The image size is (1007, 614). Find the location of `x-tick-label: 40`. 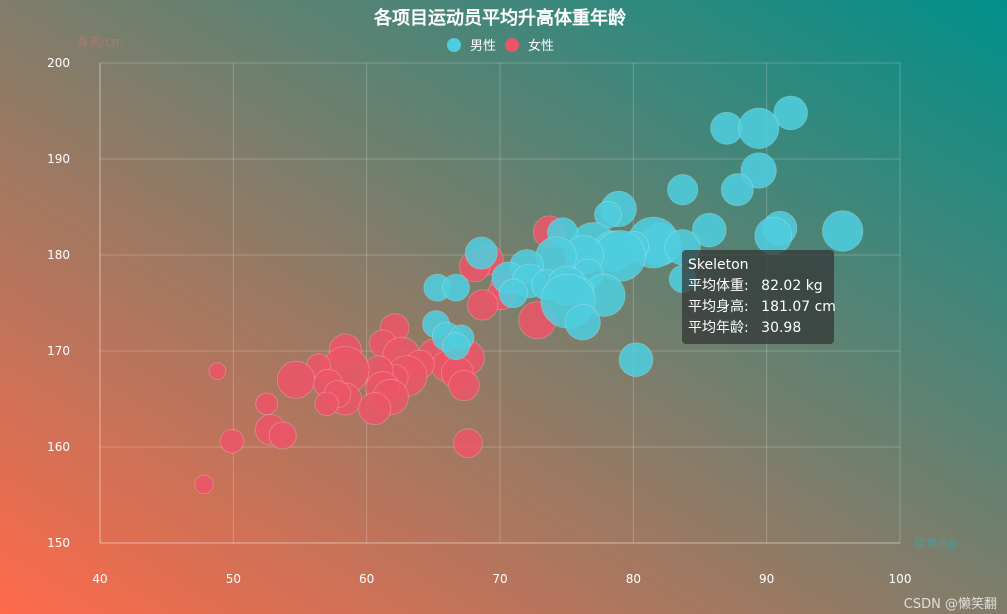

x-tick-label: 40 is located at coordinates (99, 579).